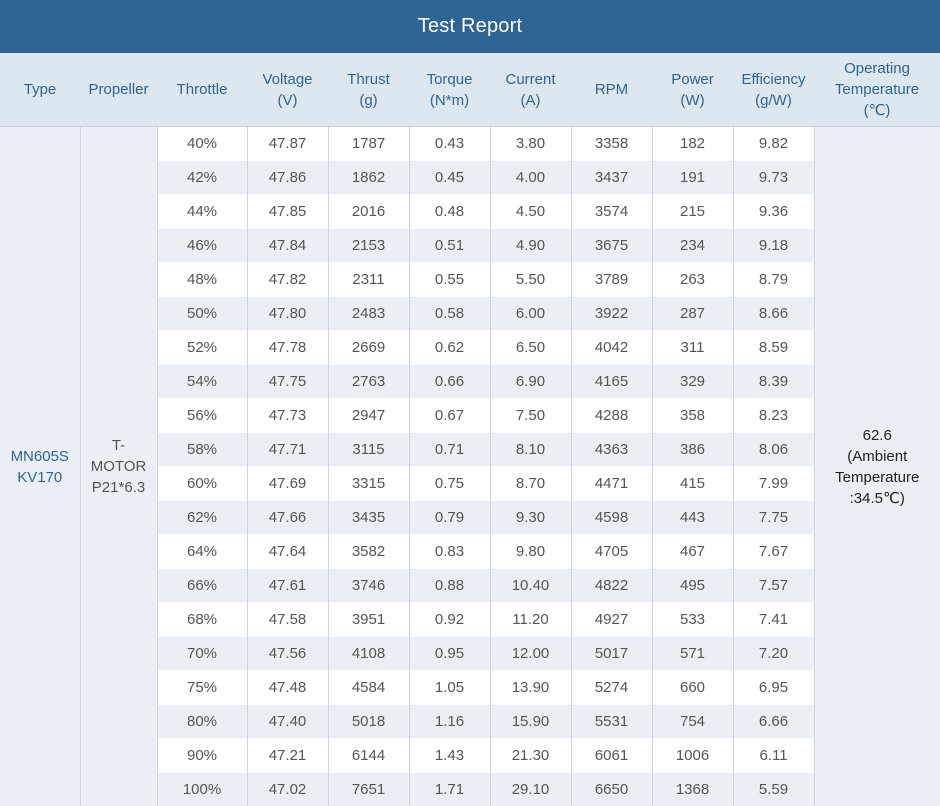 The image size is (940, 806). I want to click on power-cell: 443, so click(692, 518).